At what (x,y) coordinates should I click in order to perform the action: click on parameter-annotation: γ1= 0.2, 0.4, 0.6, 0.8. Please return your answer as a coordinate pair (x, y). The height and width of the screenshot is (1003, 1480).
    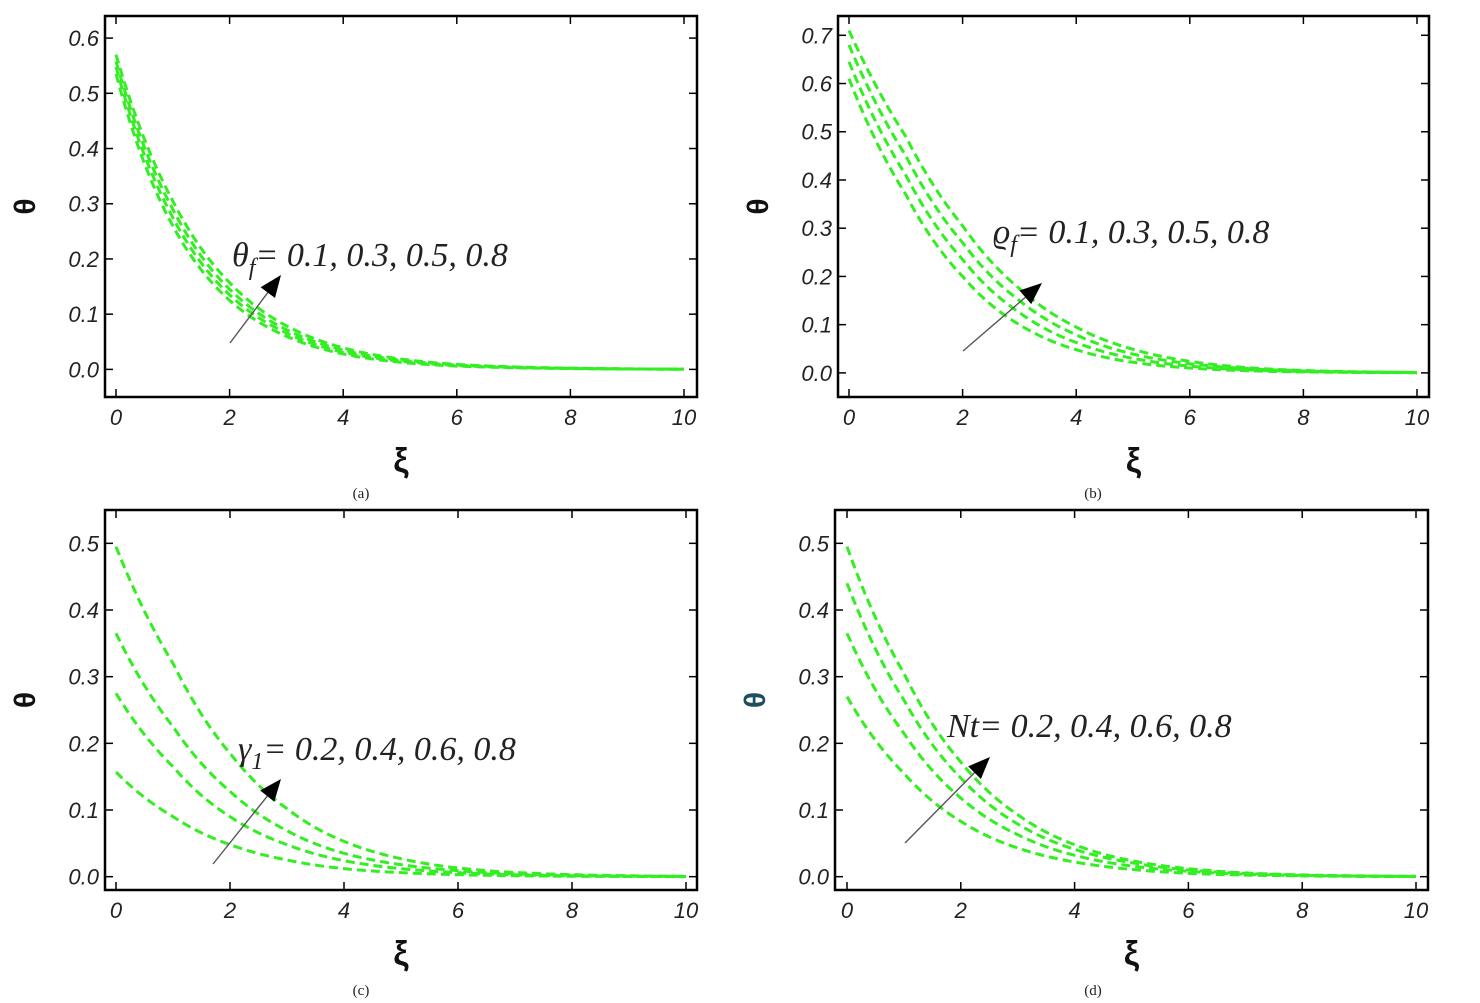
    Looking at the image, I should click on (377, 753).